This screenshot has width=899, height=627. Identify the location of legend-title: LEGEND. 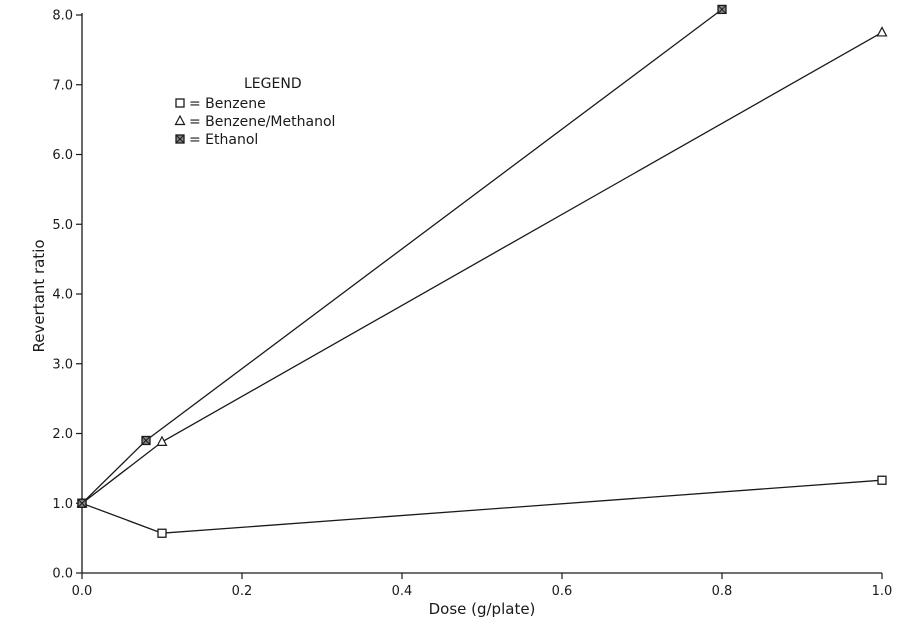
(273, 84).